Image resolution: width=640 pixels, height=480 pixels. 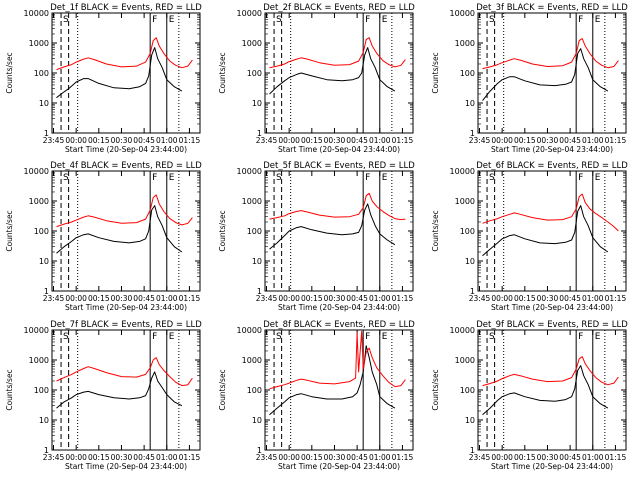 What do you see at coordinates (552, 325) in the screenshot?
I see `plot-title: Det_9f BLACK = Events, RED = LLD` at bounding box center [552, 325].